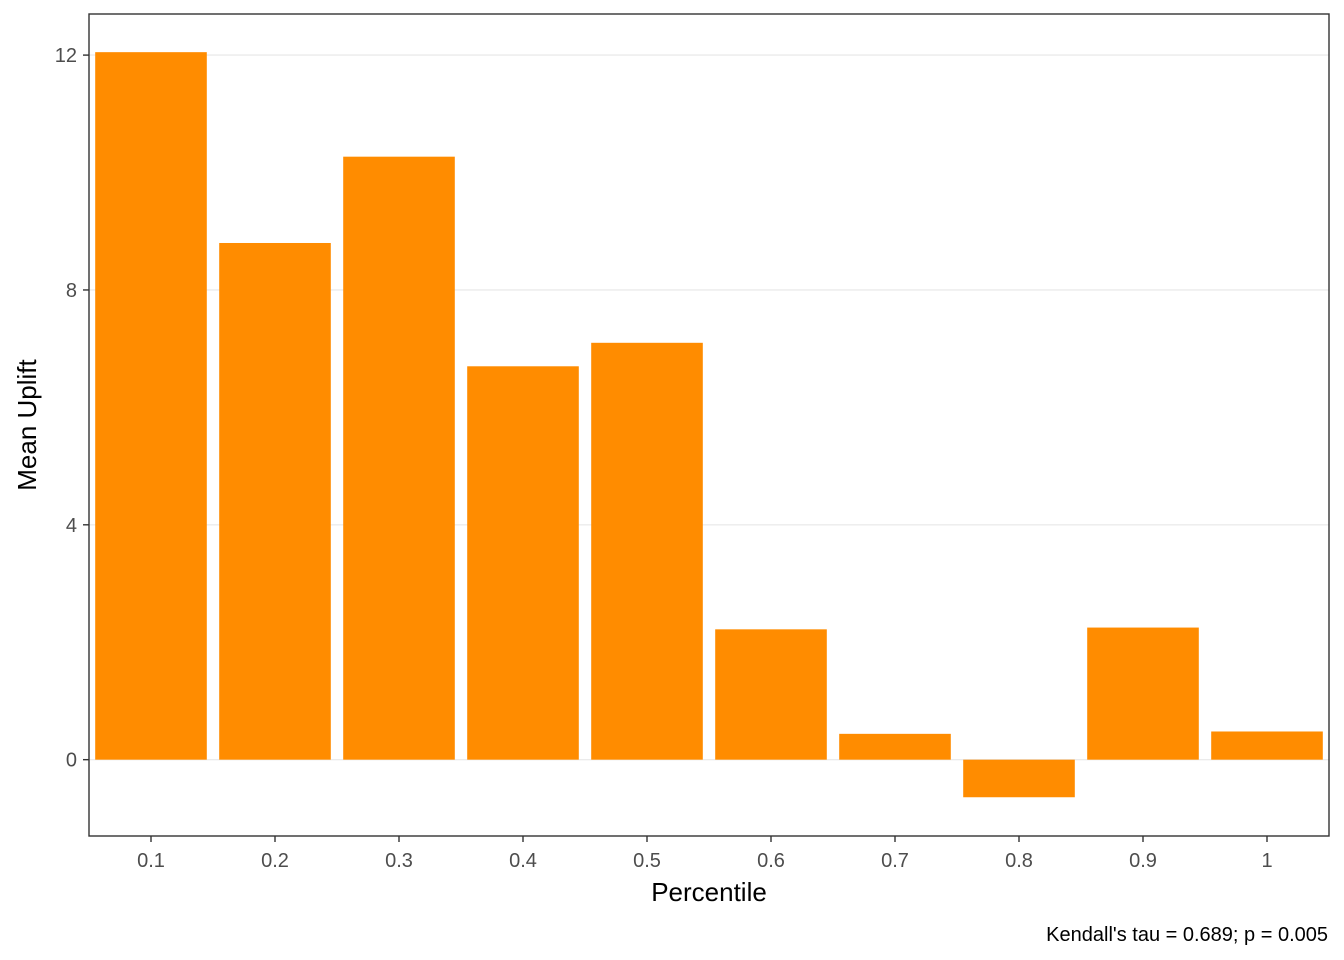  What do you see at coordinates (709, 892) in the screenshot?
I see `x-axis-title: Percentile` at bounding box center [709, 892].